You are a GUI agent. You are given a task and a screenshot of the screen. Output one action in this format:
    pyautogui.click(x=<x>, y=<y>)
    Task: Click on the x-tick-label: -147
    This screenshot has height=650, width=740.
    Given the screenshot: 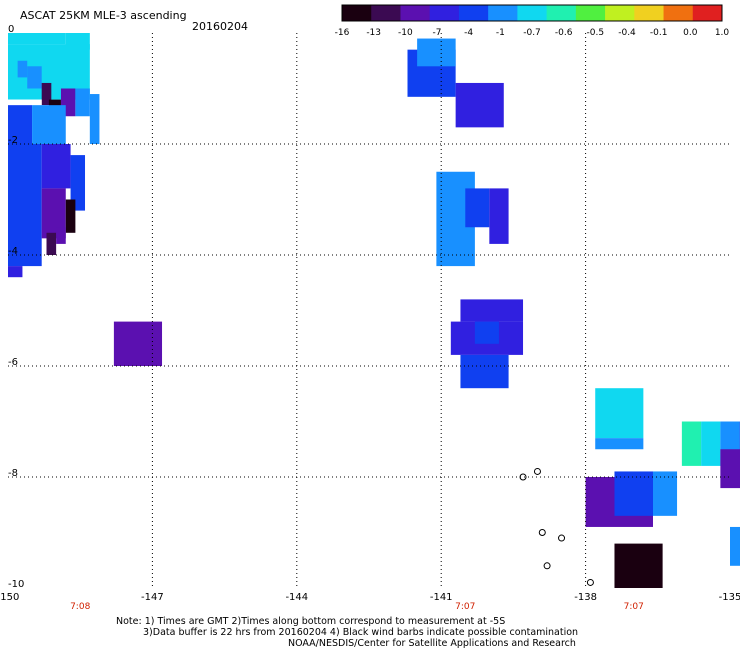 What is the action you would take?
    pyautogui.click(x=152, y=597)
    